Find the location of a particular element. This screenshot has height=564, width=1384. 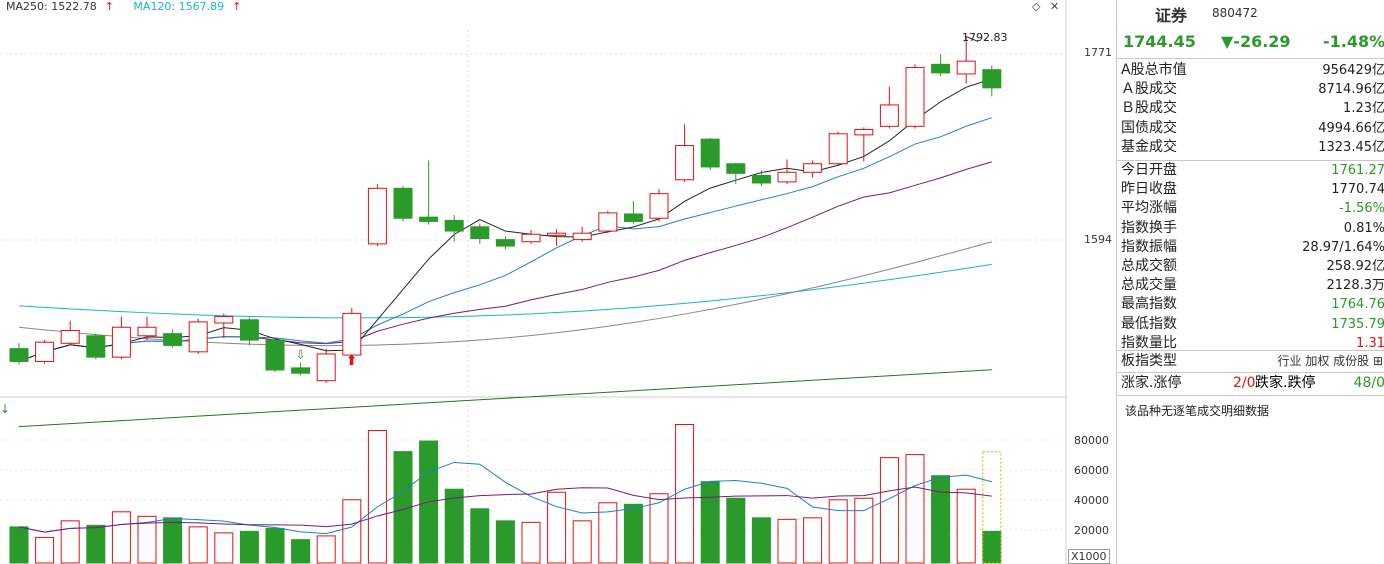

stat-value: 956429亿 is located at coordinates (1353, 70).